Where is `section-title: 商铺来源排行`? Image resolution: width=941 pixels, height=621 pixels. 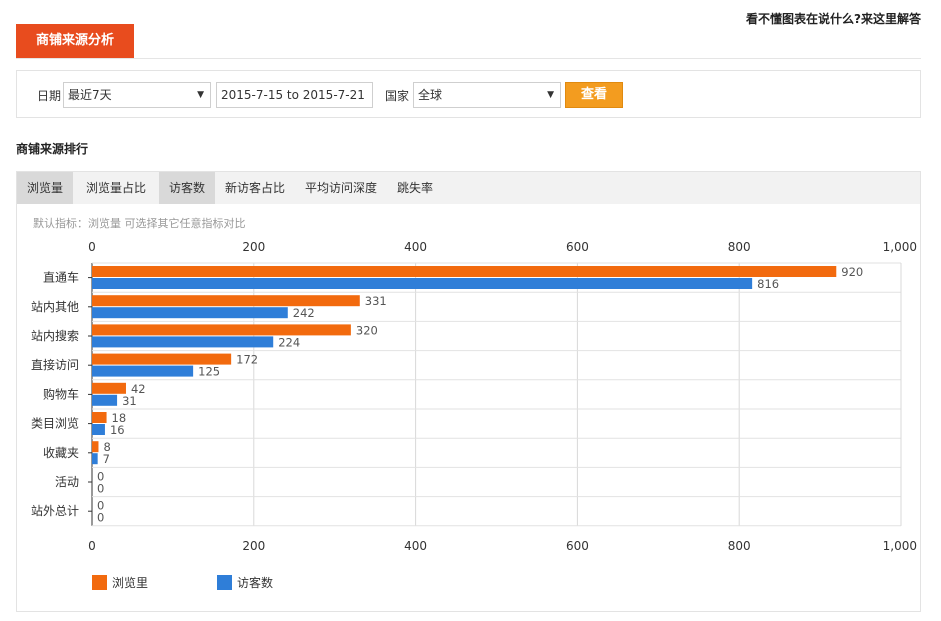
section-title: 商铺来源排行 is located at coordinates (52, 149).